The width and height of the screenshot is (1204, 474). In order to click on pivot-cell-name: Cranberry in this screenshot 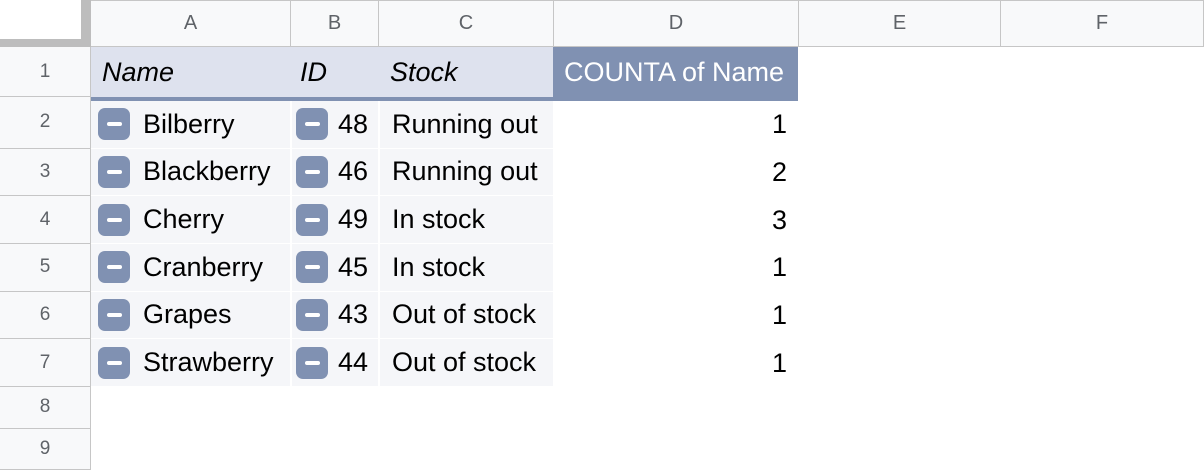, I will do `click(190, 267)`.